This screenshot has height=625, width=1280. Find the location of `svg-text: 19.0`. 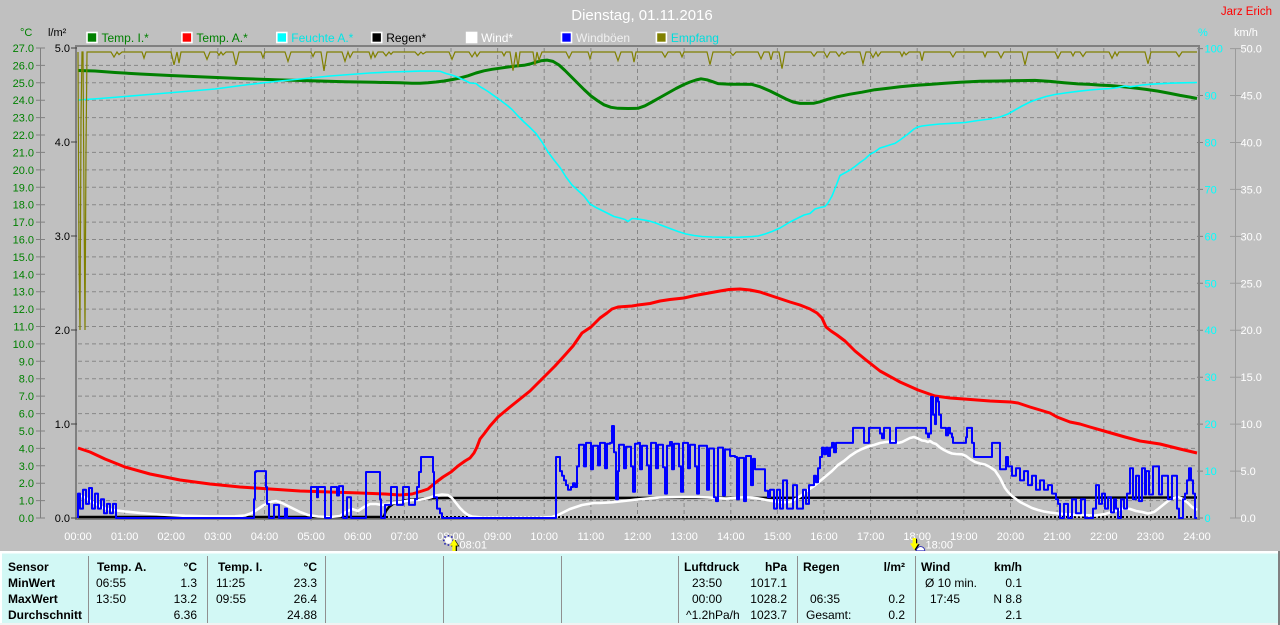

svg-text: 19.0 is located at coordinates (23, 188).